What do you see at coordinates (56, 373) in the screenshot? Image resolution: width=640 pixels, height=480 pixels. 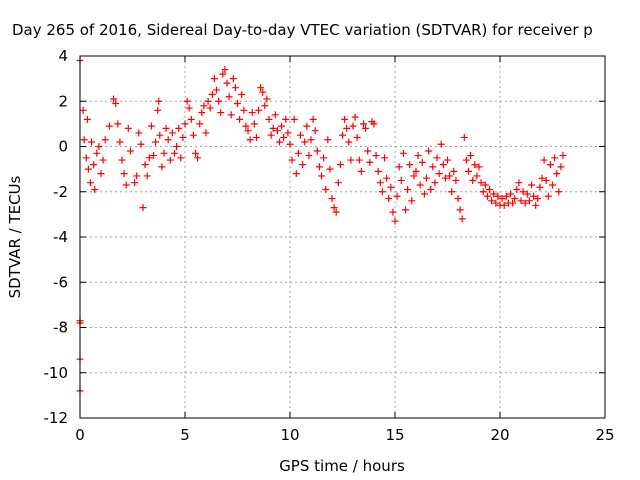 I see `y-tick-label: -10` at bounding box center [56, 373].